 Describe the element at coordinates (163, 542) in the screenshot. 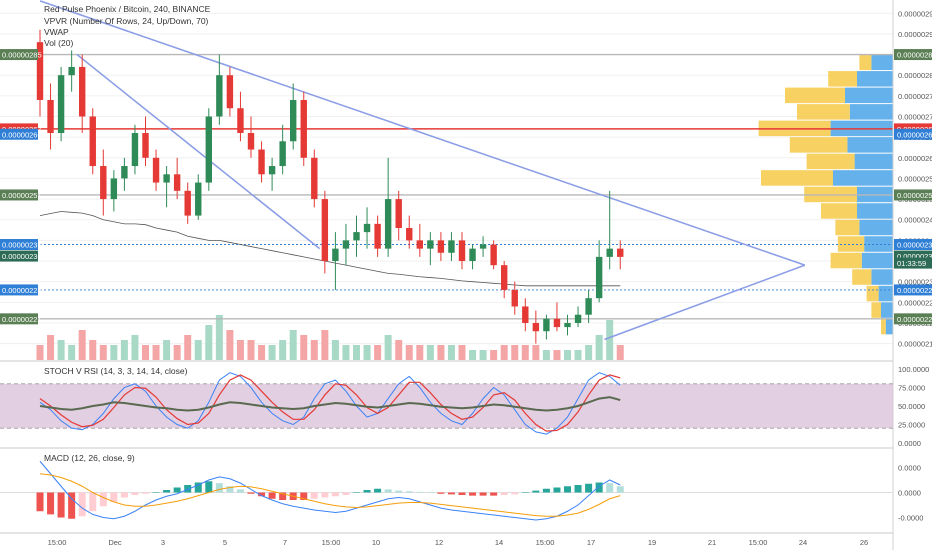

I see `time-tick-label: 3` at that location.